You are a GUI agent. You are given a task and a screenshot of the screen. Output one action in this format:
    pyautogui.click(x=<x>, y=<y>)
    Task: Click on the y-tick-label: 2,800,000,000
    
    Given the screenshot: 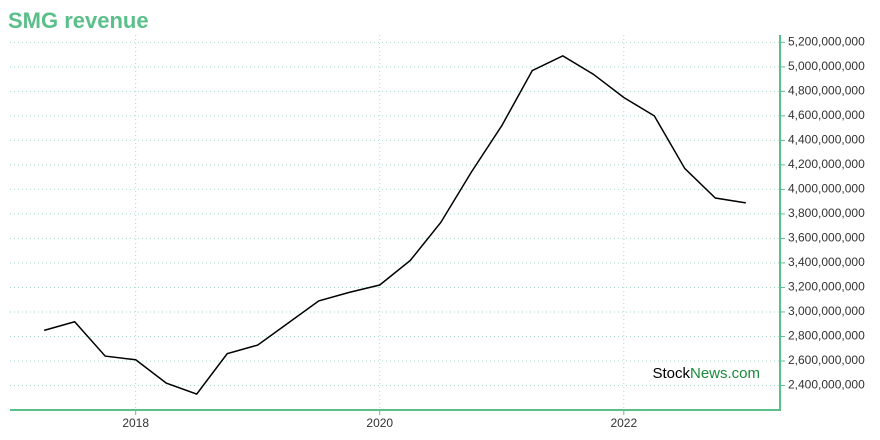 What is the action you would take?
    pyautogui.click(x=826, y=336)
    